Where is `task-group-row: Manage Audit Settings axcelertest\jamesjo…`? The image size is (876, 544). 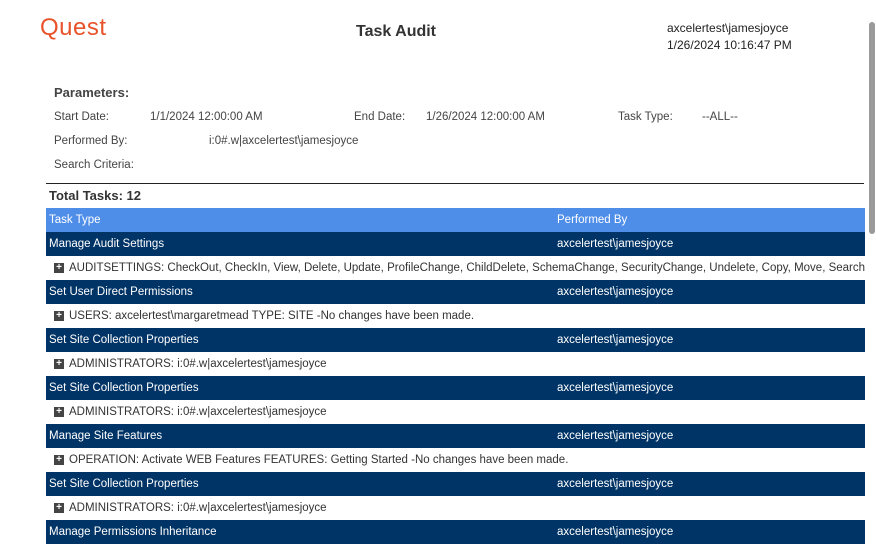 task-group-row: Manage Audit Settings axcelertest\jamesjo… is located at coordinates (455, 244).